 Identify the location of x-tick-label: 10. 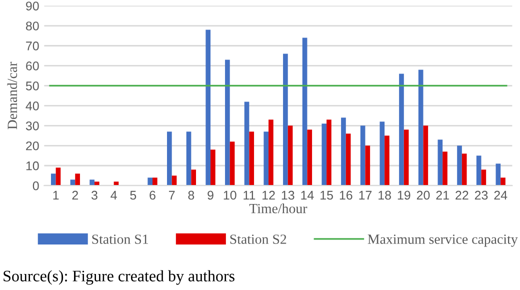
(230, 195).